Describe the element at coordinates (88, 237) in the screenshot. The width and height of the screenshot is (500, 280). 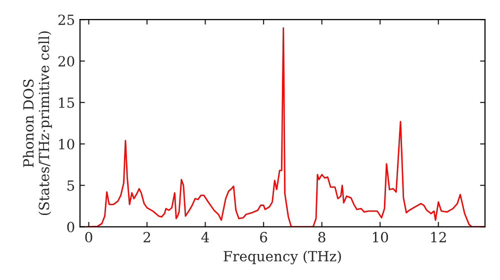
I see `x-tick-label: 0` at that location.